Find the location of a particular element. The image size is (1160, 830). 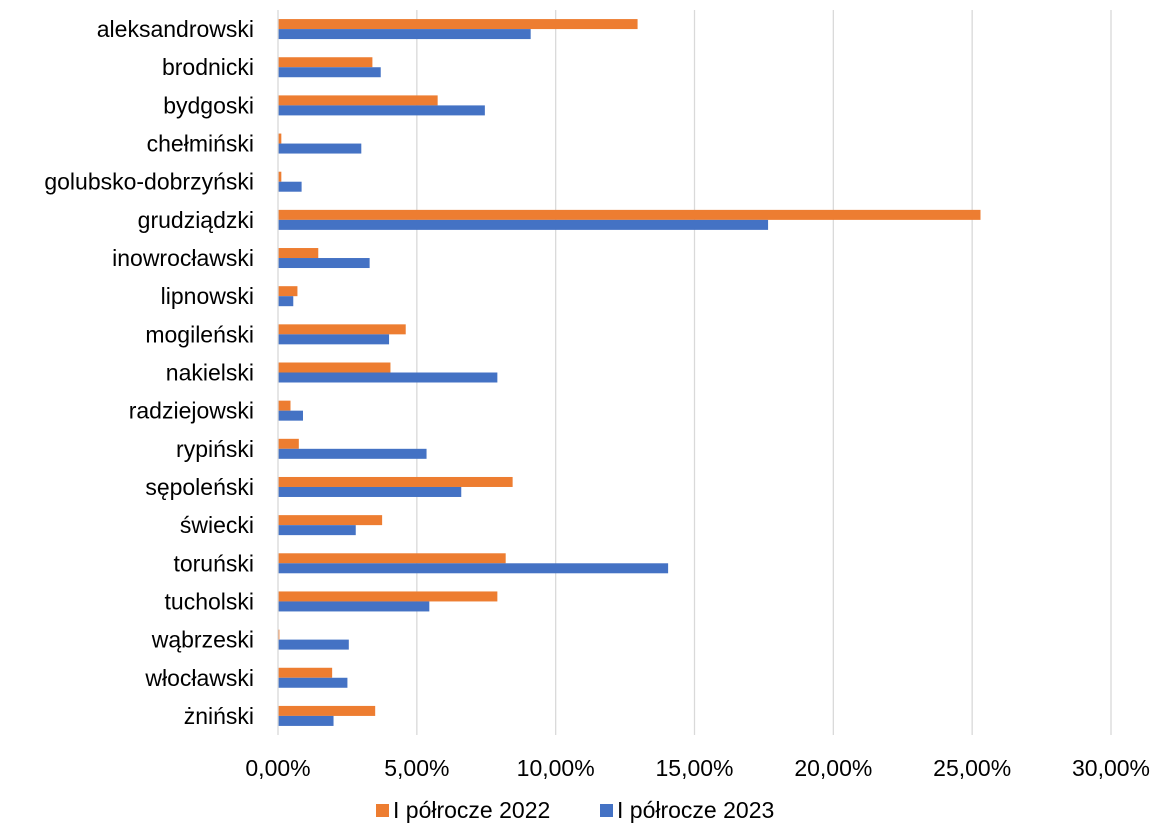

category-label: włocławski is located at coordinates (199, 678).